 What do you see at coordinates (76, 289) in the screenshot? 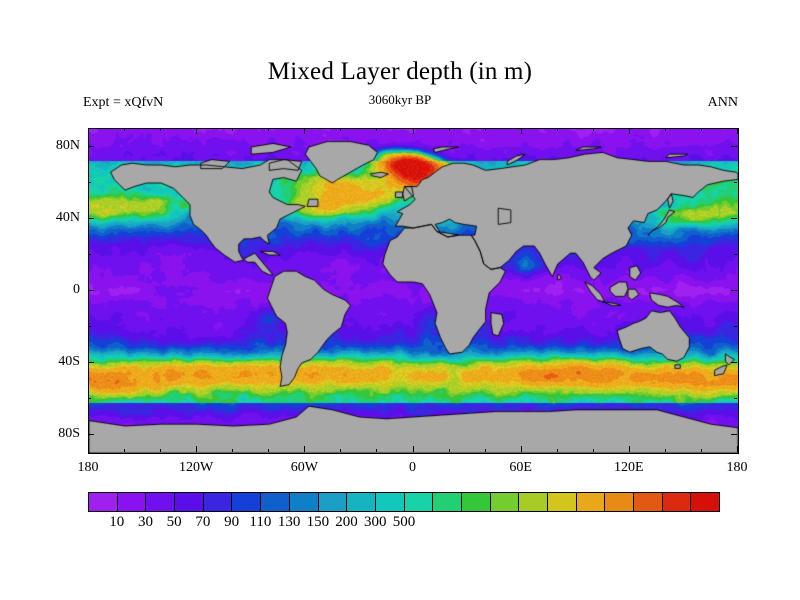
I see `y-axis-label: 0` at bounding box center [76, 289].